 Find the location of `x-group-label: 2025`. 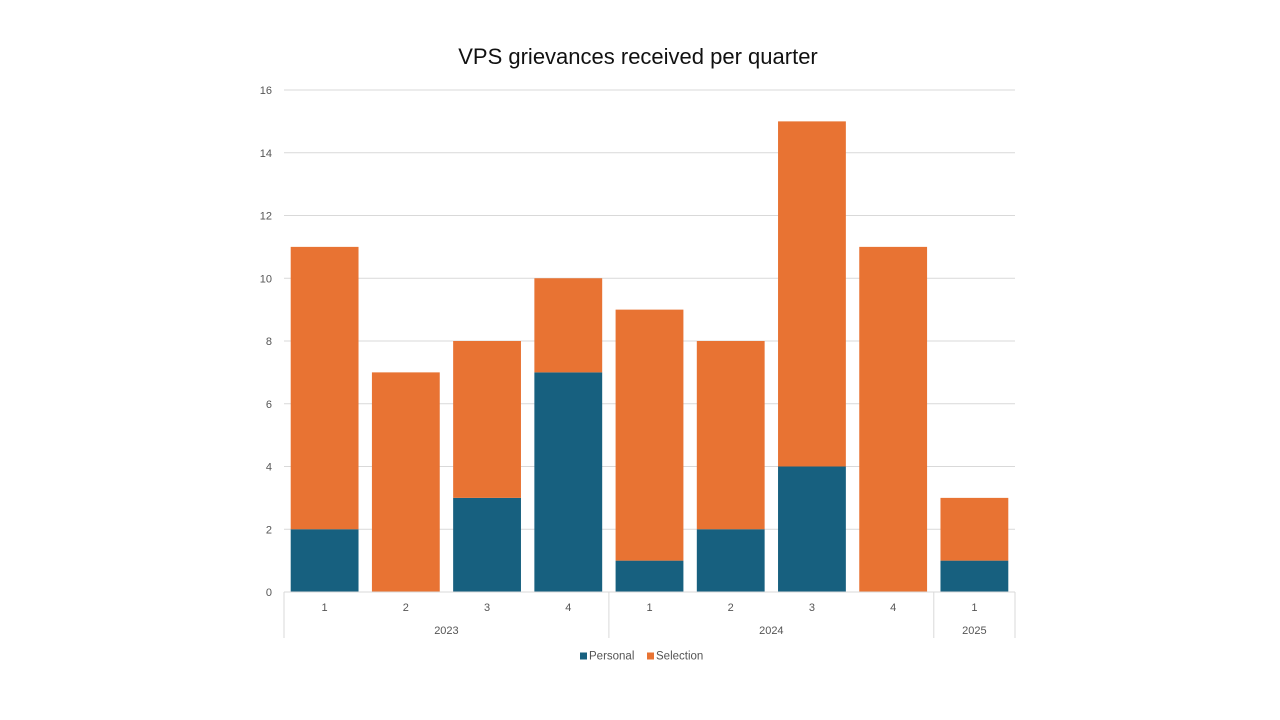

x-group-label: 2025 is located at coordinates (974, 631).